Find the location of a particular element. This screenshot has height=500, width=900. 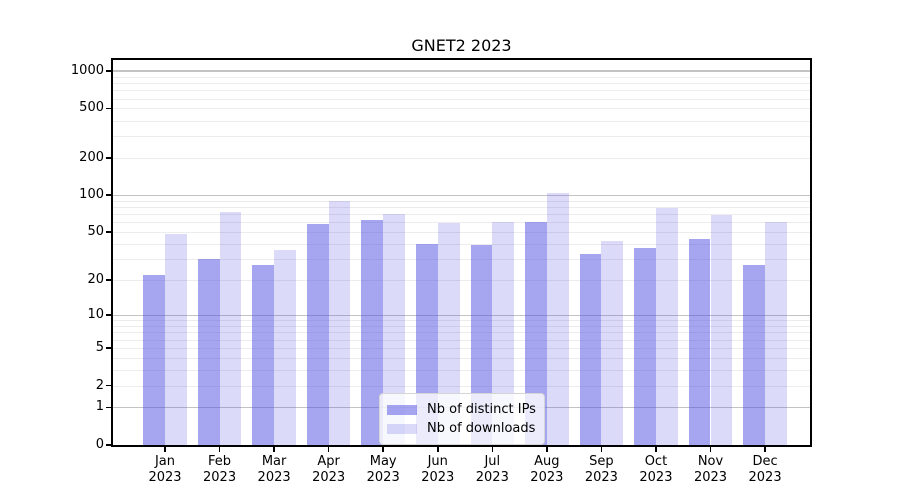

x-tick-label-may: May 2023 is located at coordinates (383, 469).